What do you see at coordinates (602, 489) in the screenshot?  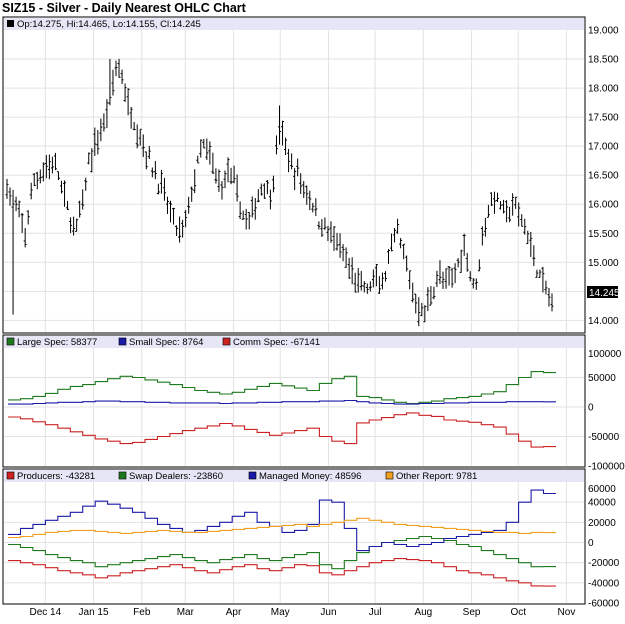 I see `y-tick-label: 60000` at bounding box center [602, 489].